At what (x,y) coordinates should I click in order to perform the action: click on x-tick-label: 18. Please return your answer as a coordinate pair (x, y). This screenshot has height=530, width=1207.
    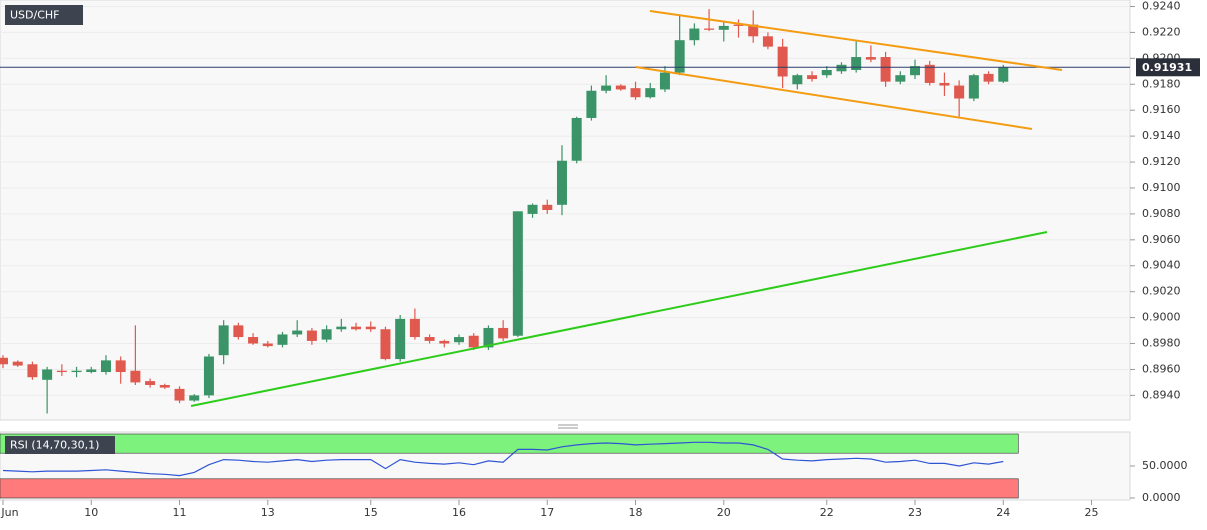
    Looking at the image, I should click on (636, 512).